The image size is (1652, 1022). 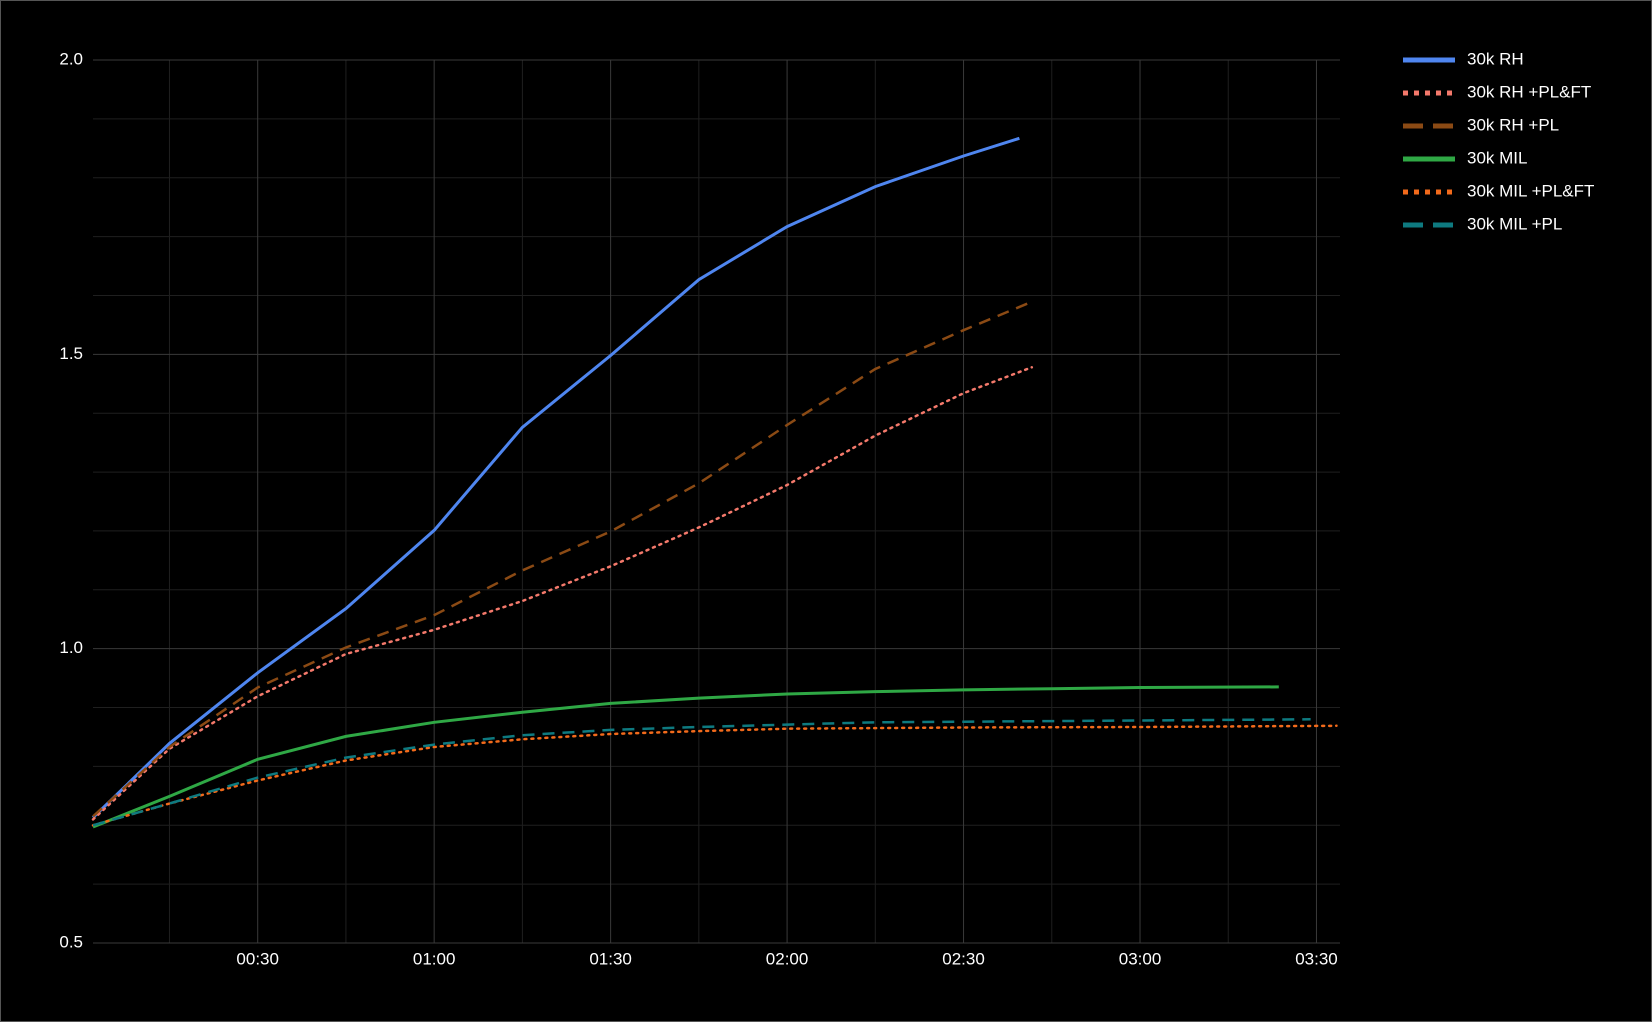 What do you see at coordinates (1529, 91) in the screenshot?
I see `legend-label: 30k RH +PL&FT` at bounding box center [1529, 91].